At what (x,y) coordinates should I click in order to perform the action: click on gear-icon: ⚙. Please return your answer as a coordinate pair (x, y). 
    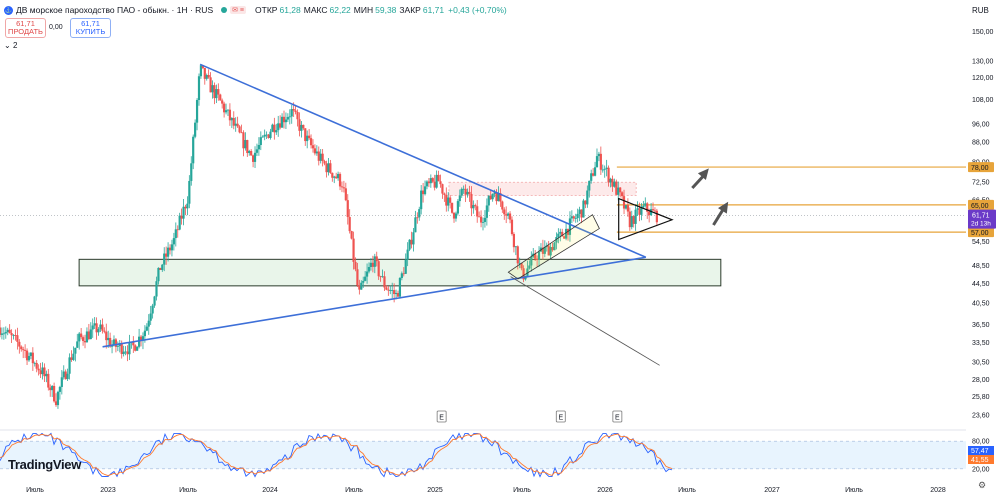
    Looking at the image, I should click on (982, 485).